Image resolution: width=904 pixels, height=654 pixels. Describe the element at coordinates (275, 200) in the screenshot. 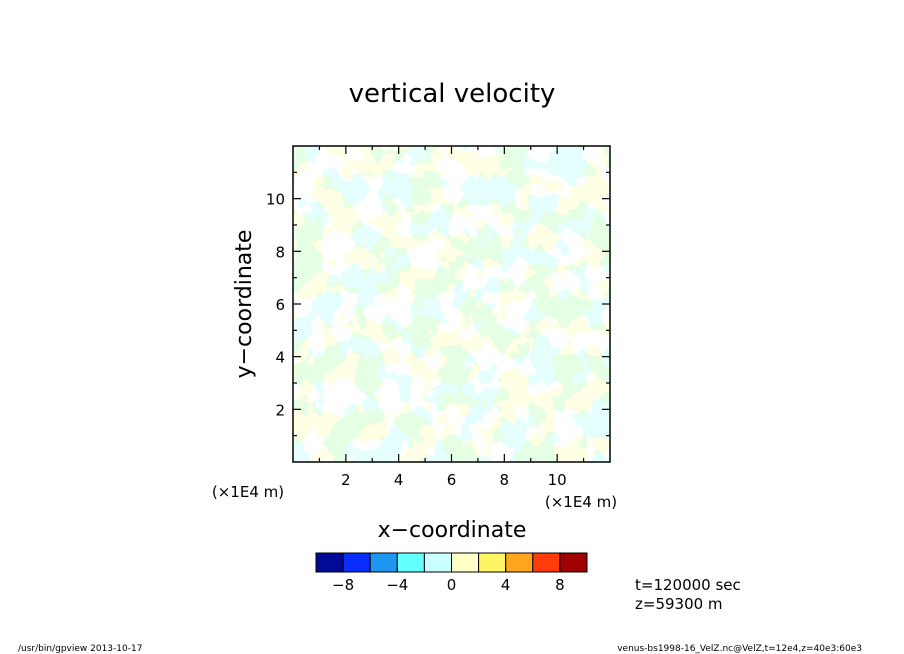

I see `y-tick-label: 10` at that location.